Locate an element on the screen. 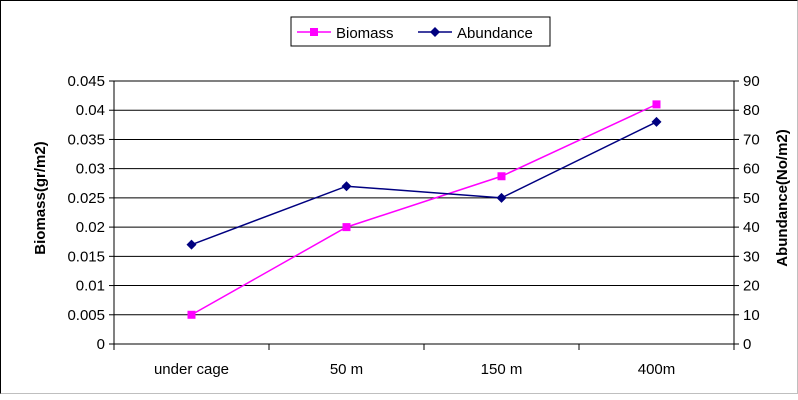 Image resolution: width=798 pixels, height=400 pixels. y-right-tick-label: 30 is located at coordinates (751, 256).